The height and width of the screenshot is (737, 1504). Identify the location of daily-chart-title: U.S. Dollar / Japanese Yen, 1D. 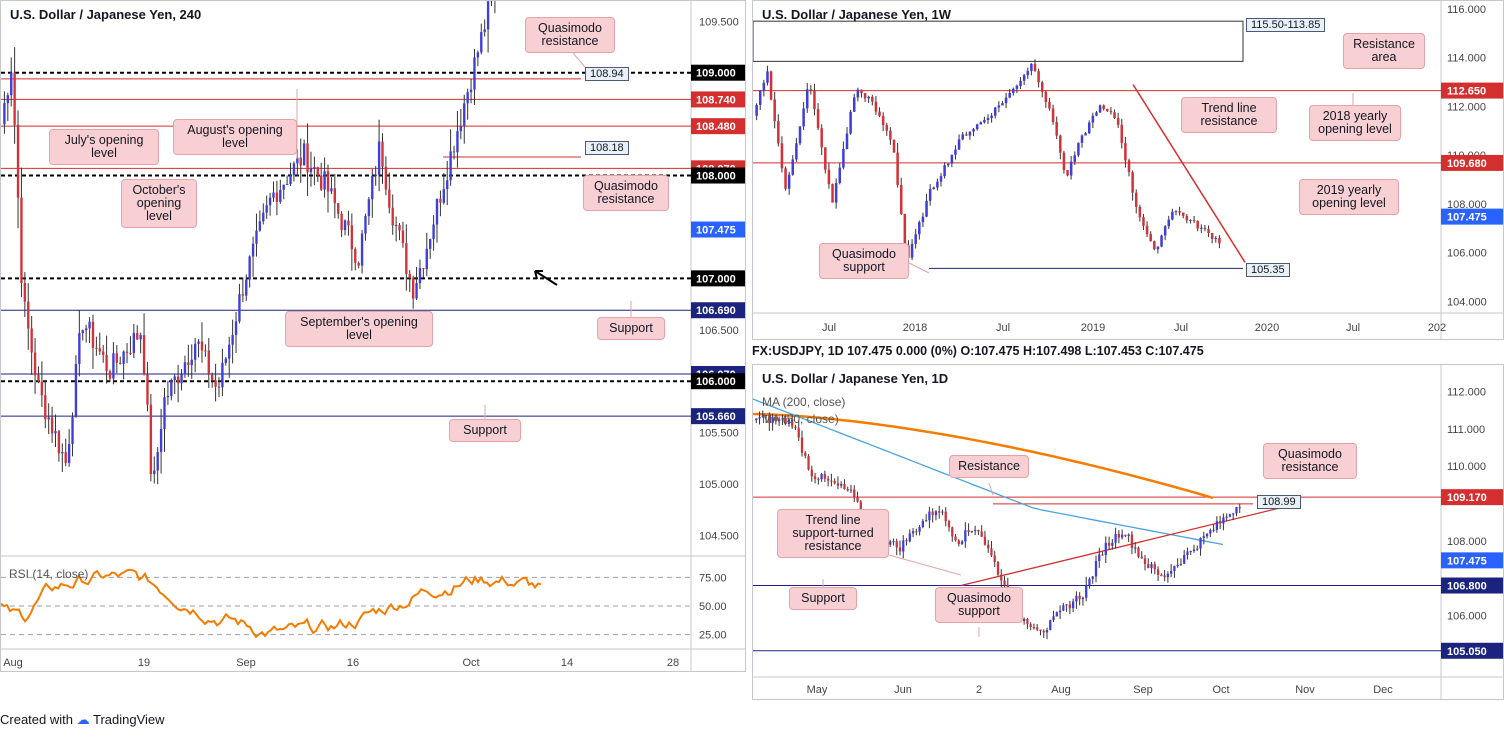
(855, 378).